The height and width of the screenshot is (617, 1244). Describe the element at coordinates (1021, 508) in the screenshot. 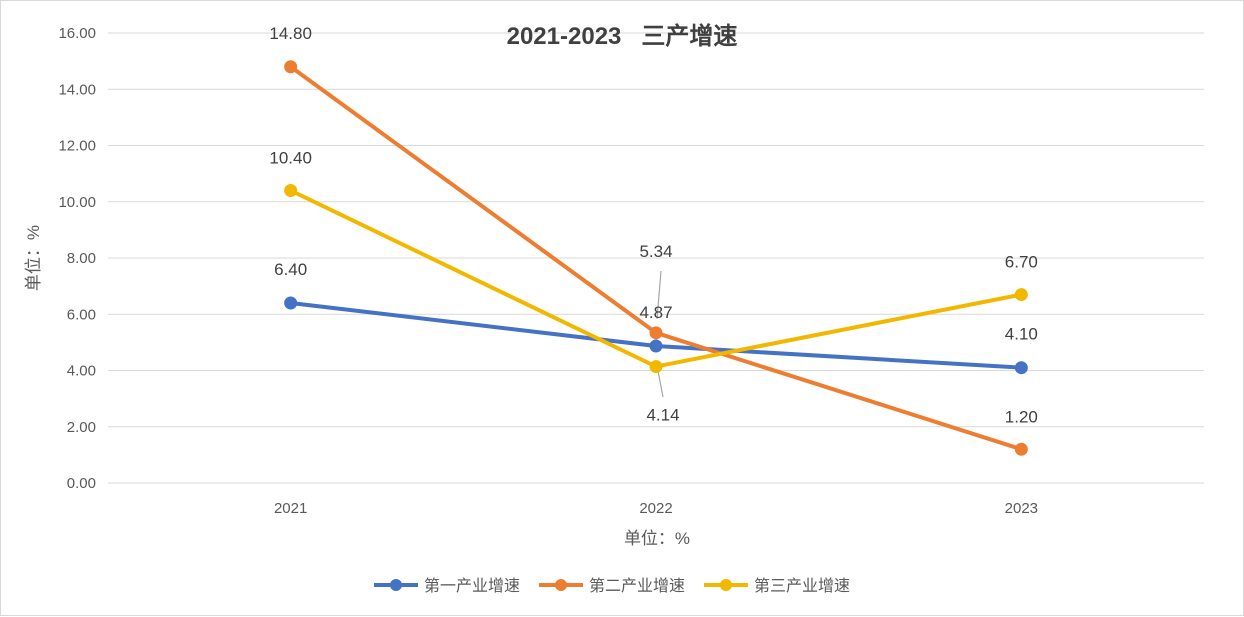

I see `x-tick-label: 2023` at that location.